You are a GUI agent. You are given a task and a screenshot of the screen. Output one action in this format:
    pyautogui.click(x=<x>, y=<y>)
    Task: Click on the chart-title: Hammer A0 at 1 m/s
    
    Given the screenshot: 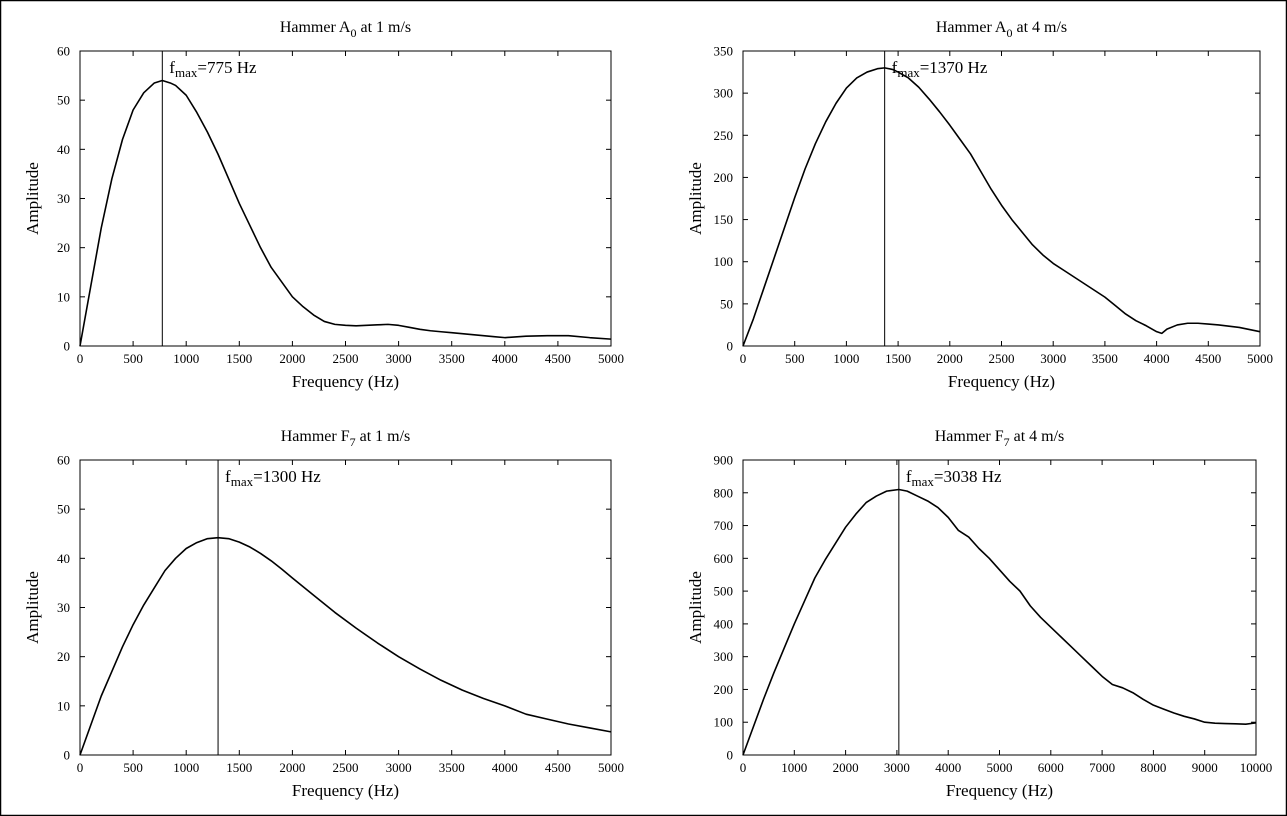 What is the action you would take?
    pyautogui.click(x=345, y=29)
    